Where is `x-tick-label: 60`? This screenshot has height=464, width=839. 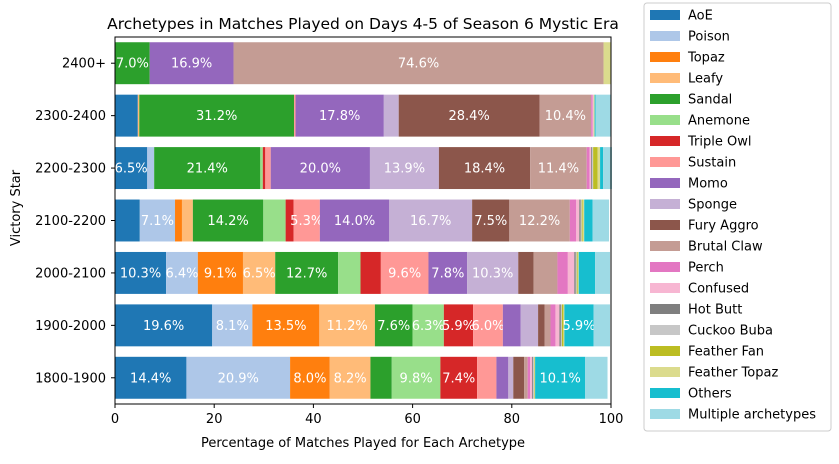
x-tick-label: 60 is located at coordinates (412, 419).